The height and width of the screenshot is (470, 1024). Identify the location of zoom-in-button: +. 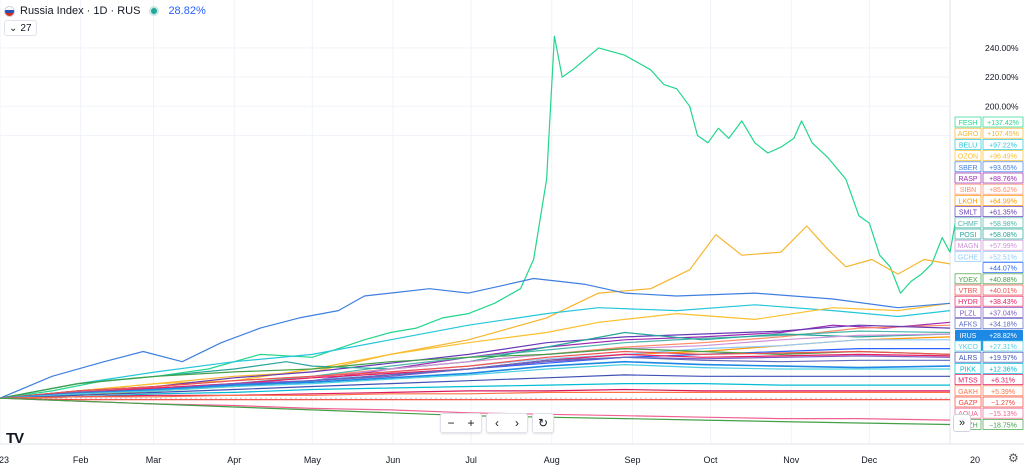
(471, 423).